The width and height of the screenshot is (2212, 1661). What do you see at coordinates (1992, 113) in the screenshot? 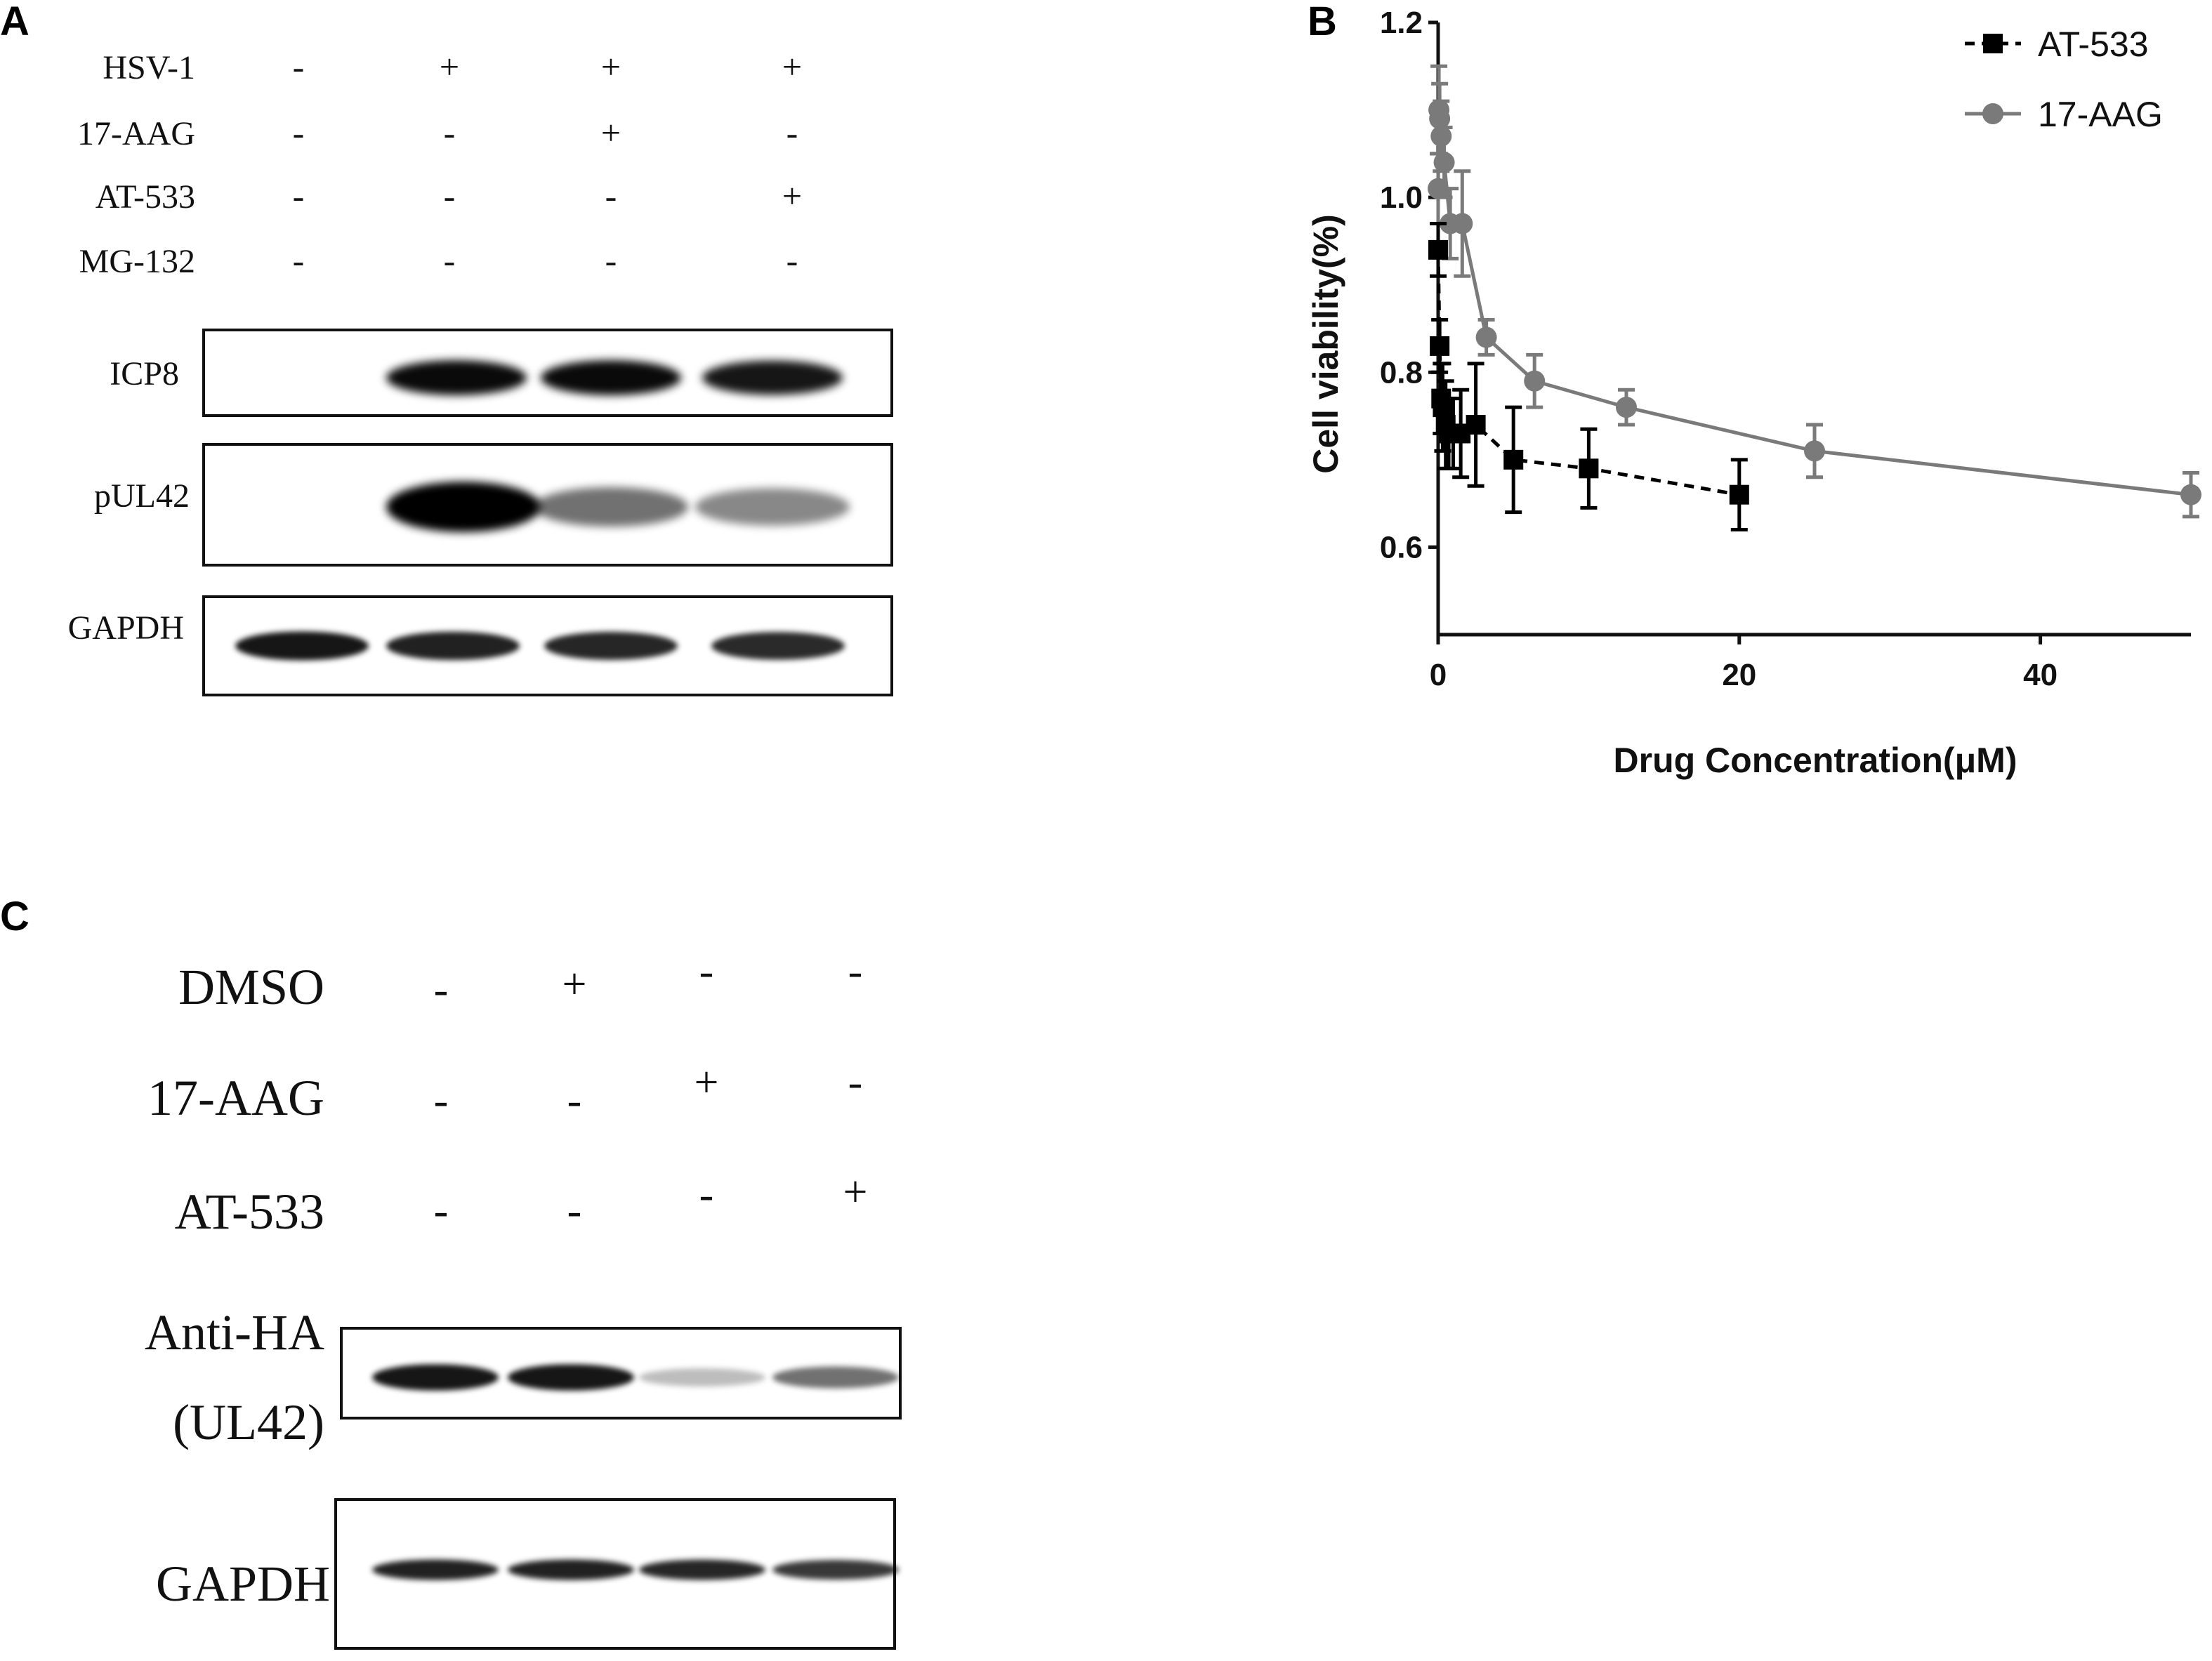
I see `legend-circle-marker` at bounding box center [1992, 113].